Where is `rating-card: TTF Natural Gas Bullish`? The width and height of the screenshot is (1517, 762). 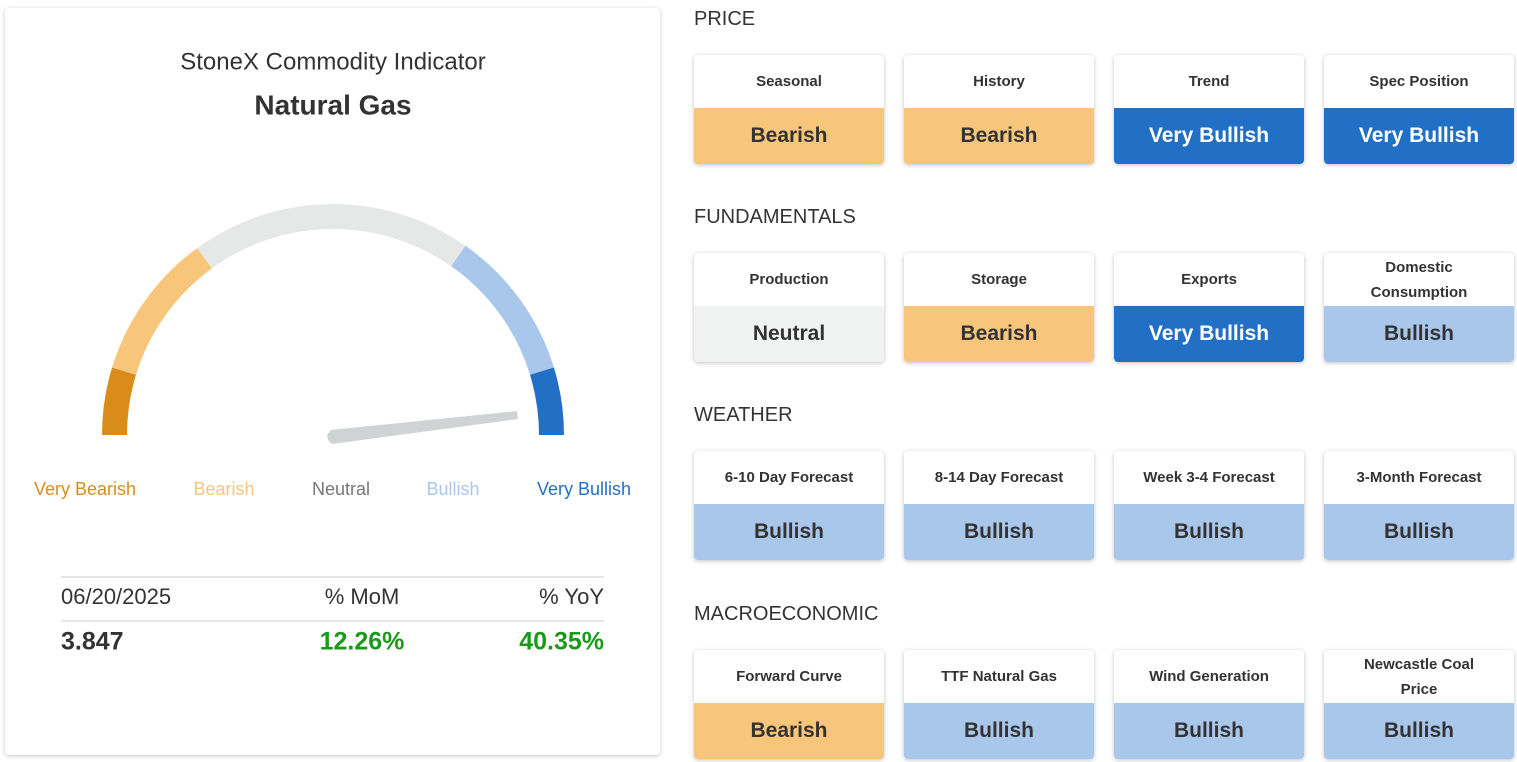
rating-card: TTF Natural Gas Bullish is located at coordinates (999, 704).